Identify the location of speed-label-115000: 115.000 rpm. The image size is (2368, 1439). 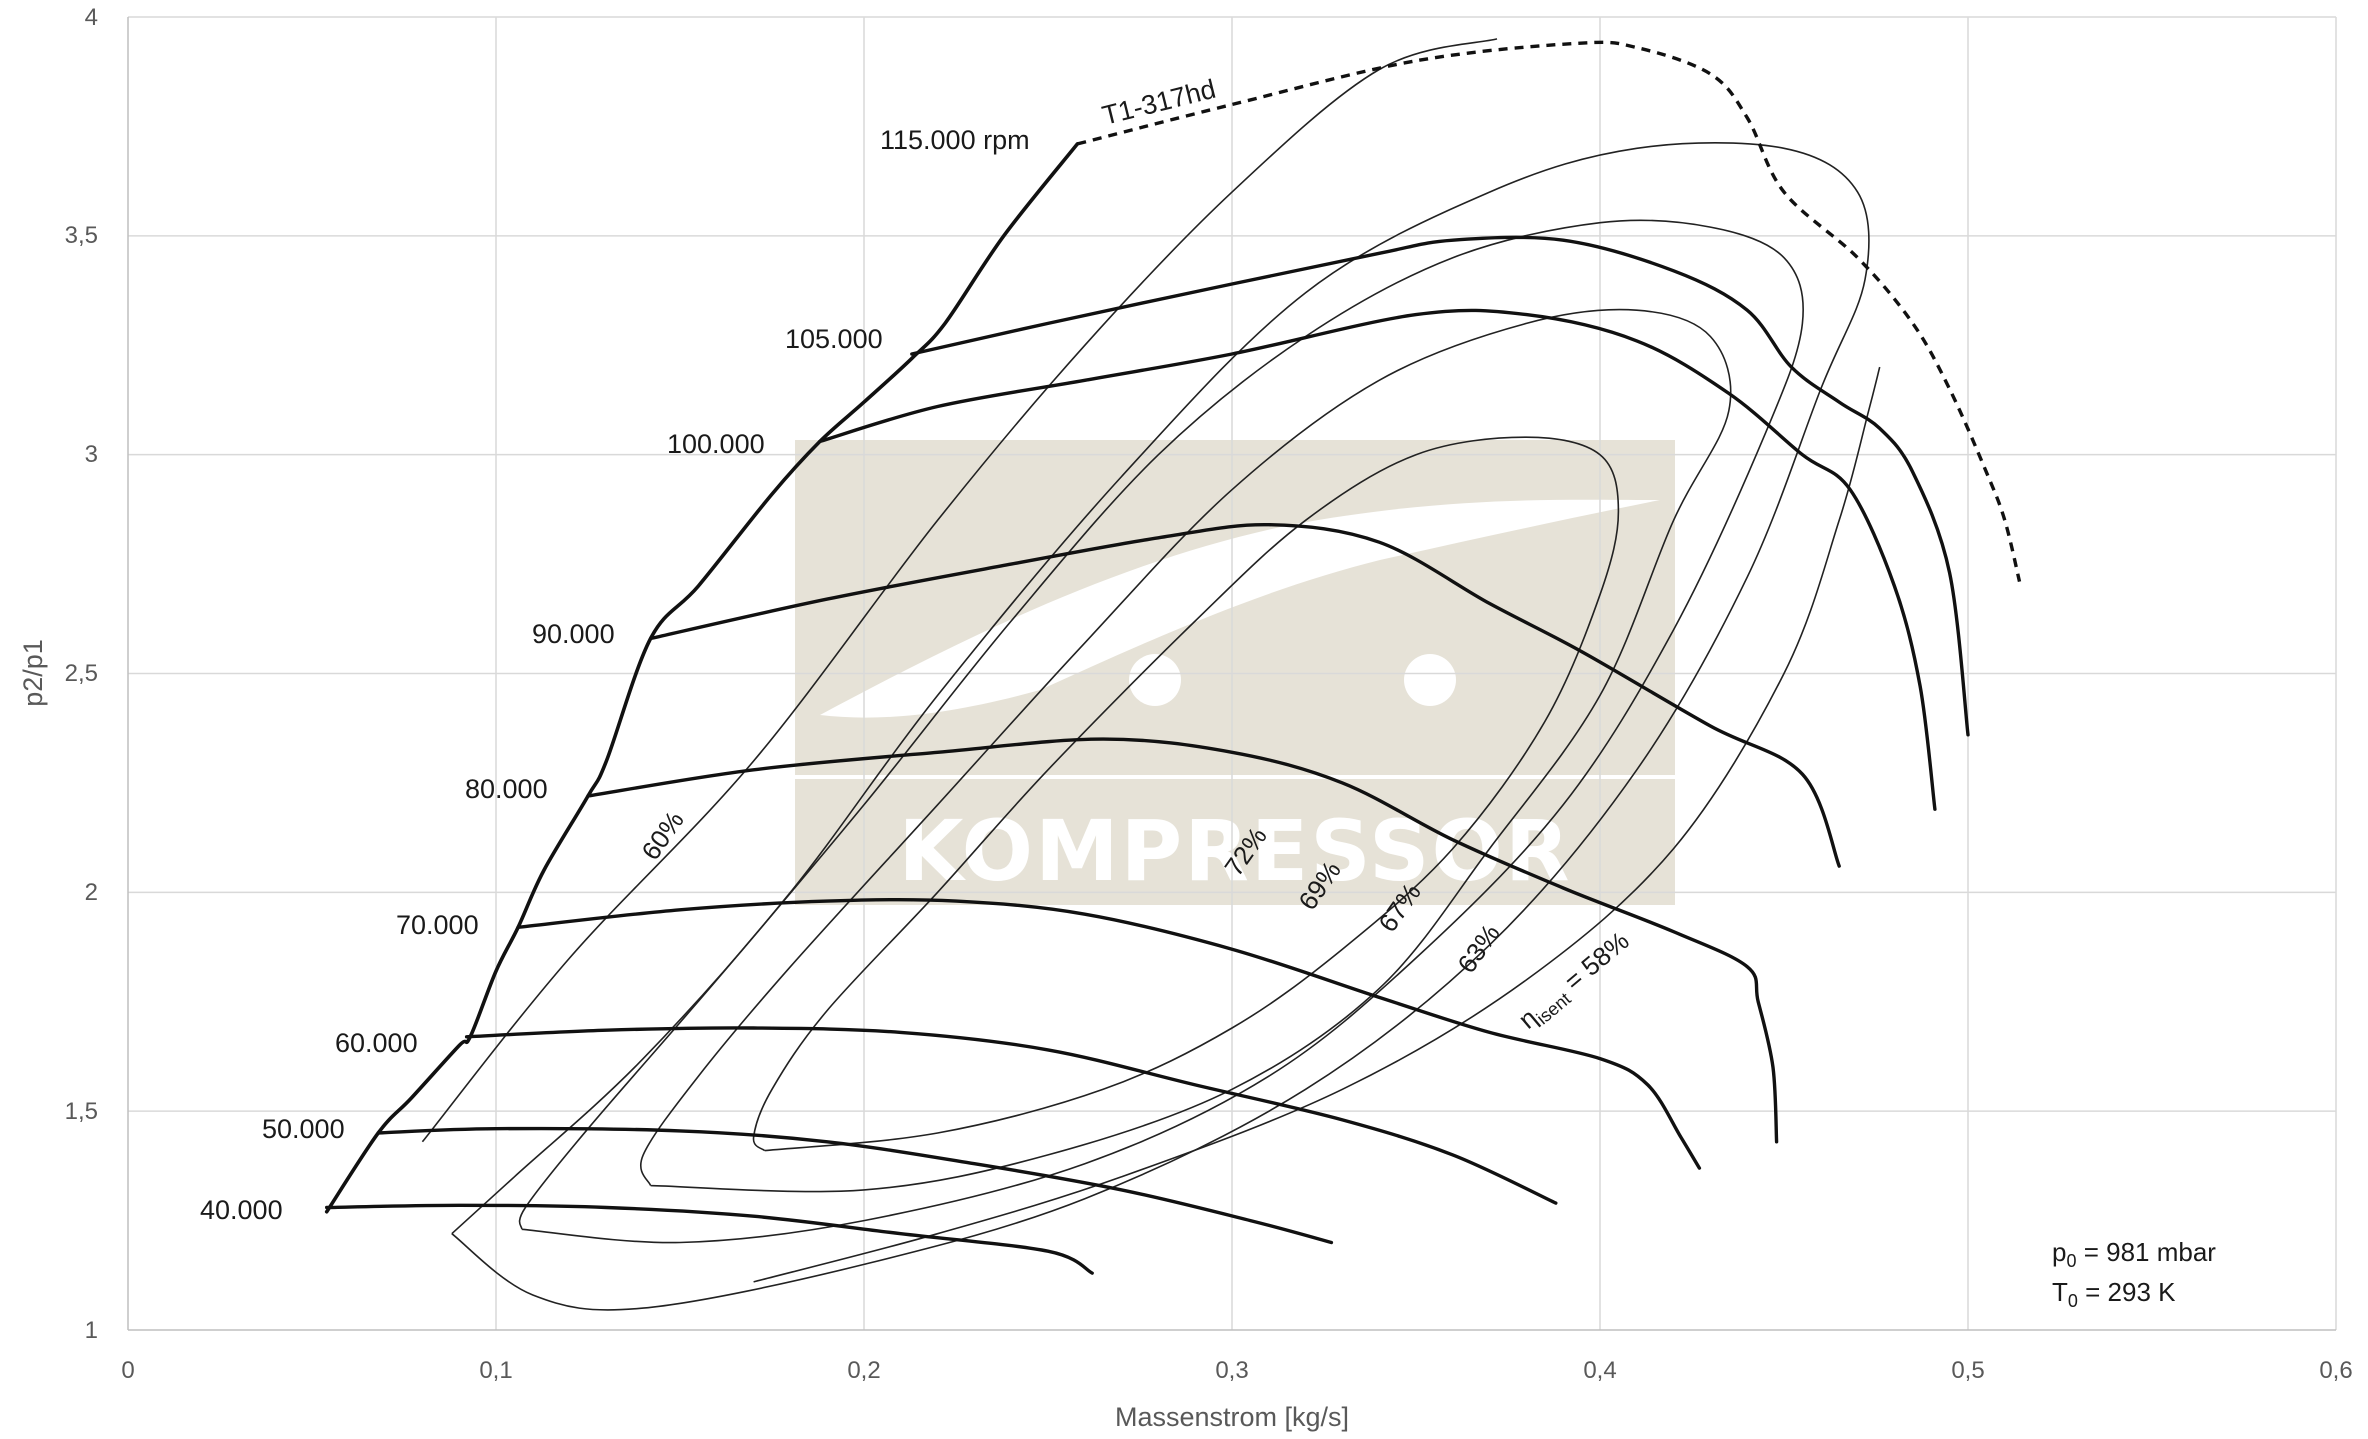
(955, 140).